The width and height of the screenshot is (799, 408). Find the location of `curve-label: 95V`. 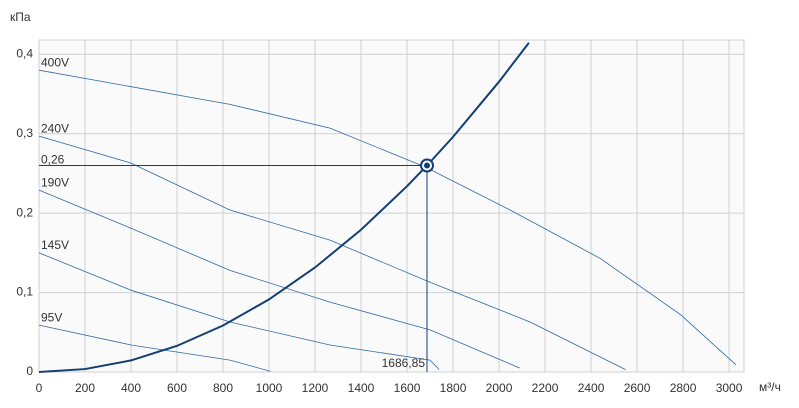

curve-label: 95V is located at coordinates (51, 317).